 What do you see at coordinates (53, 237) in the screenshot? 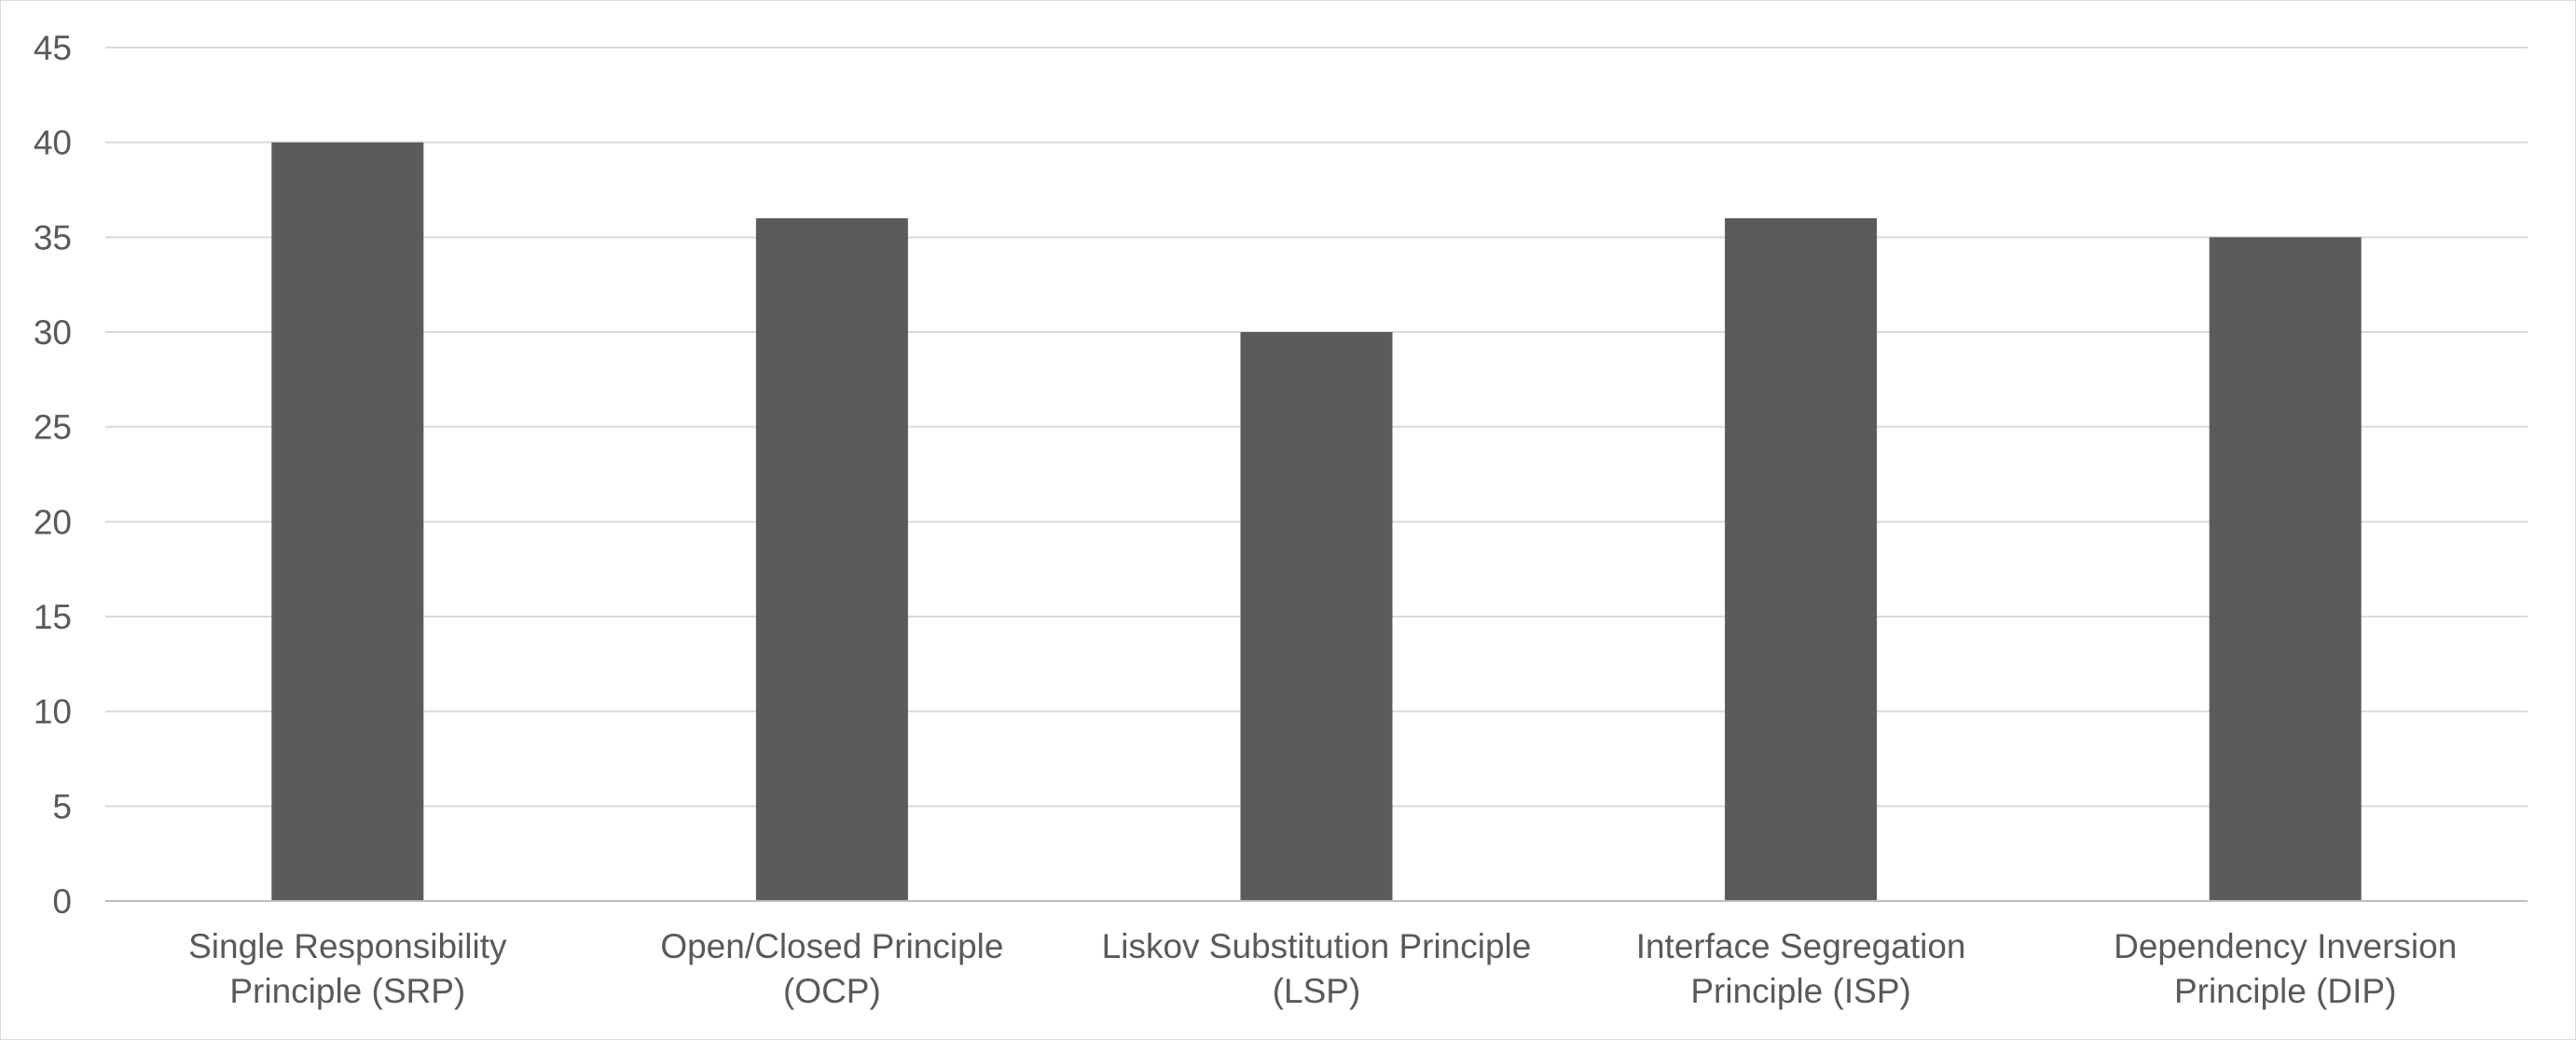
I see `y-tick-label: 35` at bounding box center [53, 237].